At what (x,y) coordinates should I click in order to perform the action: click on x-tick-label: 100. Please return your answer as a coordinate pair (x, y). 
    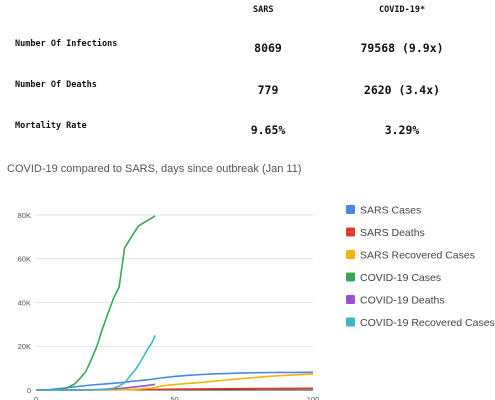
    Looking at the image, I should click on (313, 397).